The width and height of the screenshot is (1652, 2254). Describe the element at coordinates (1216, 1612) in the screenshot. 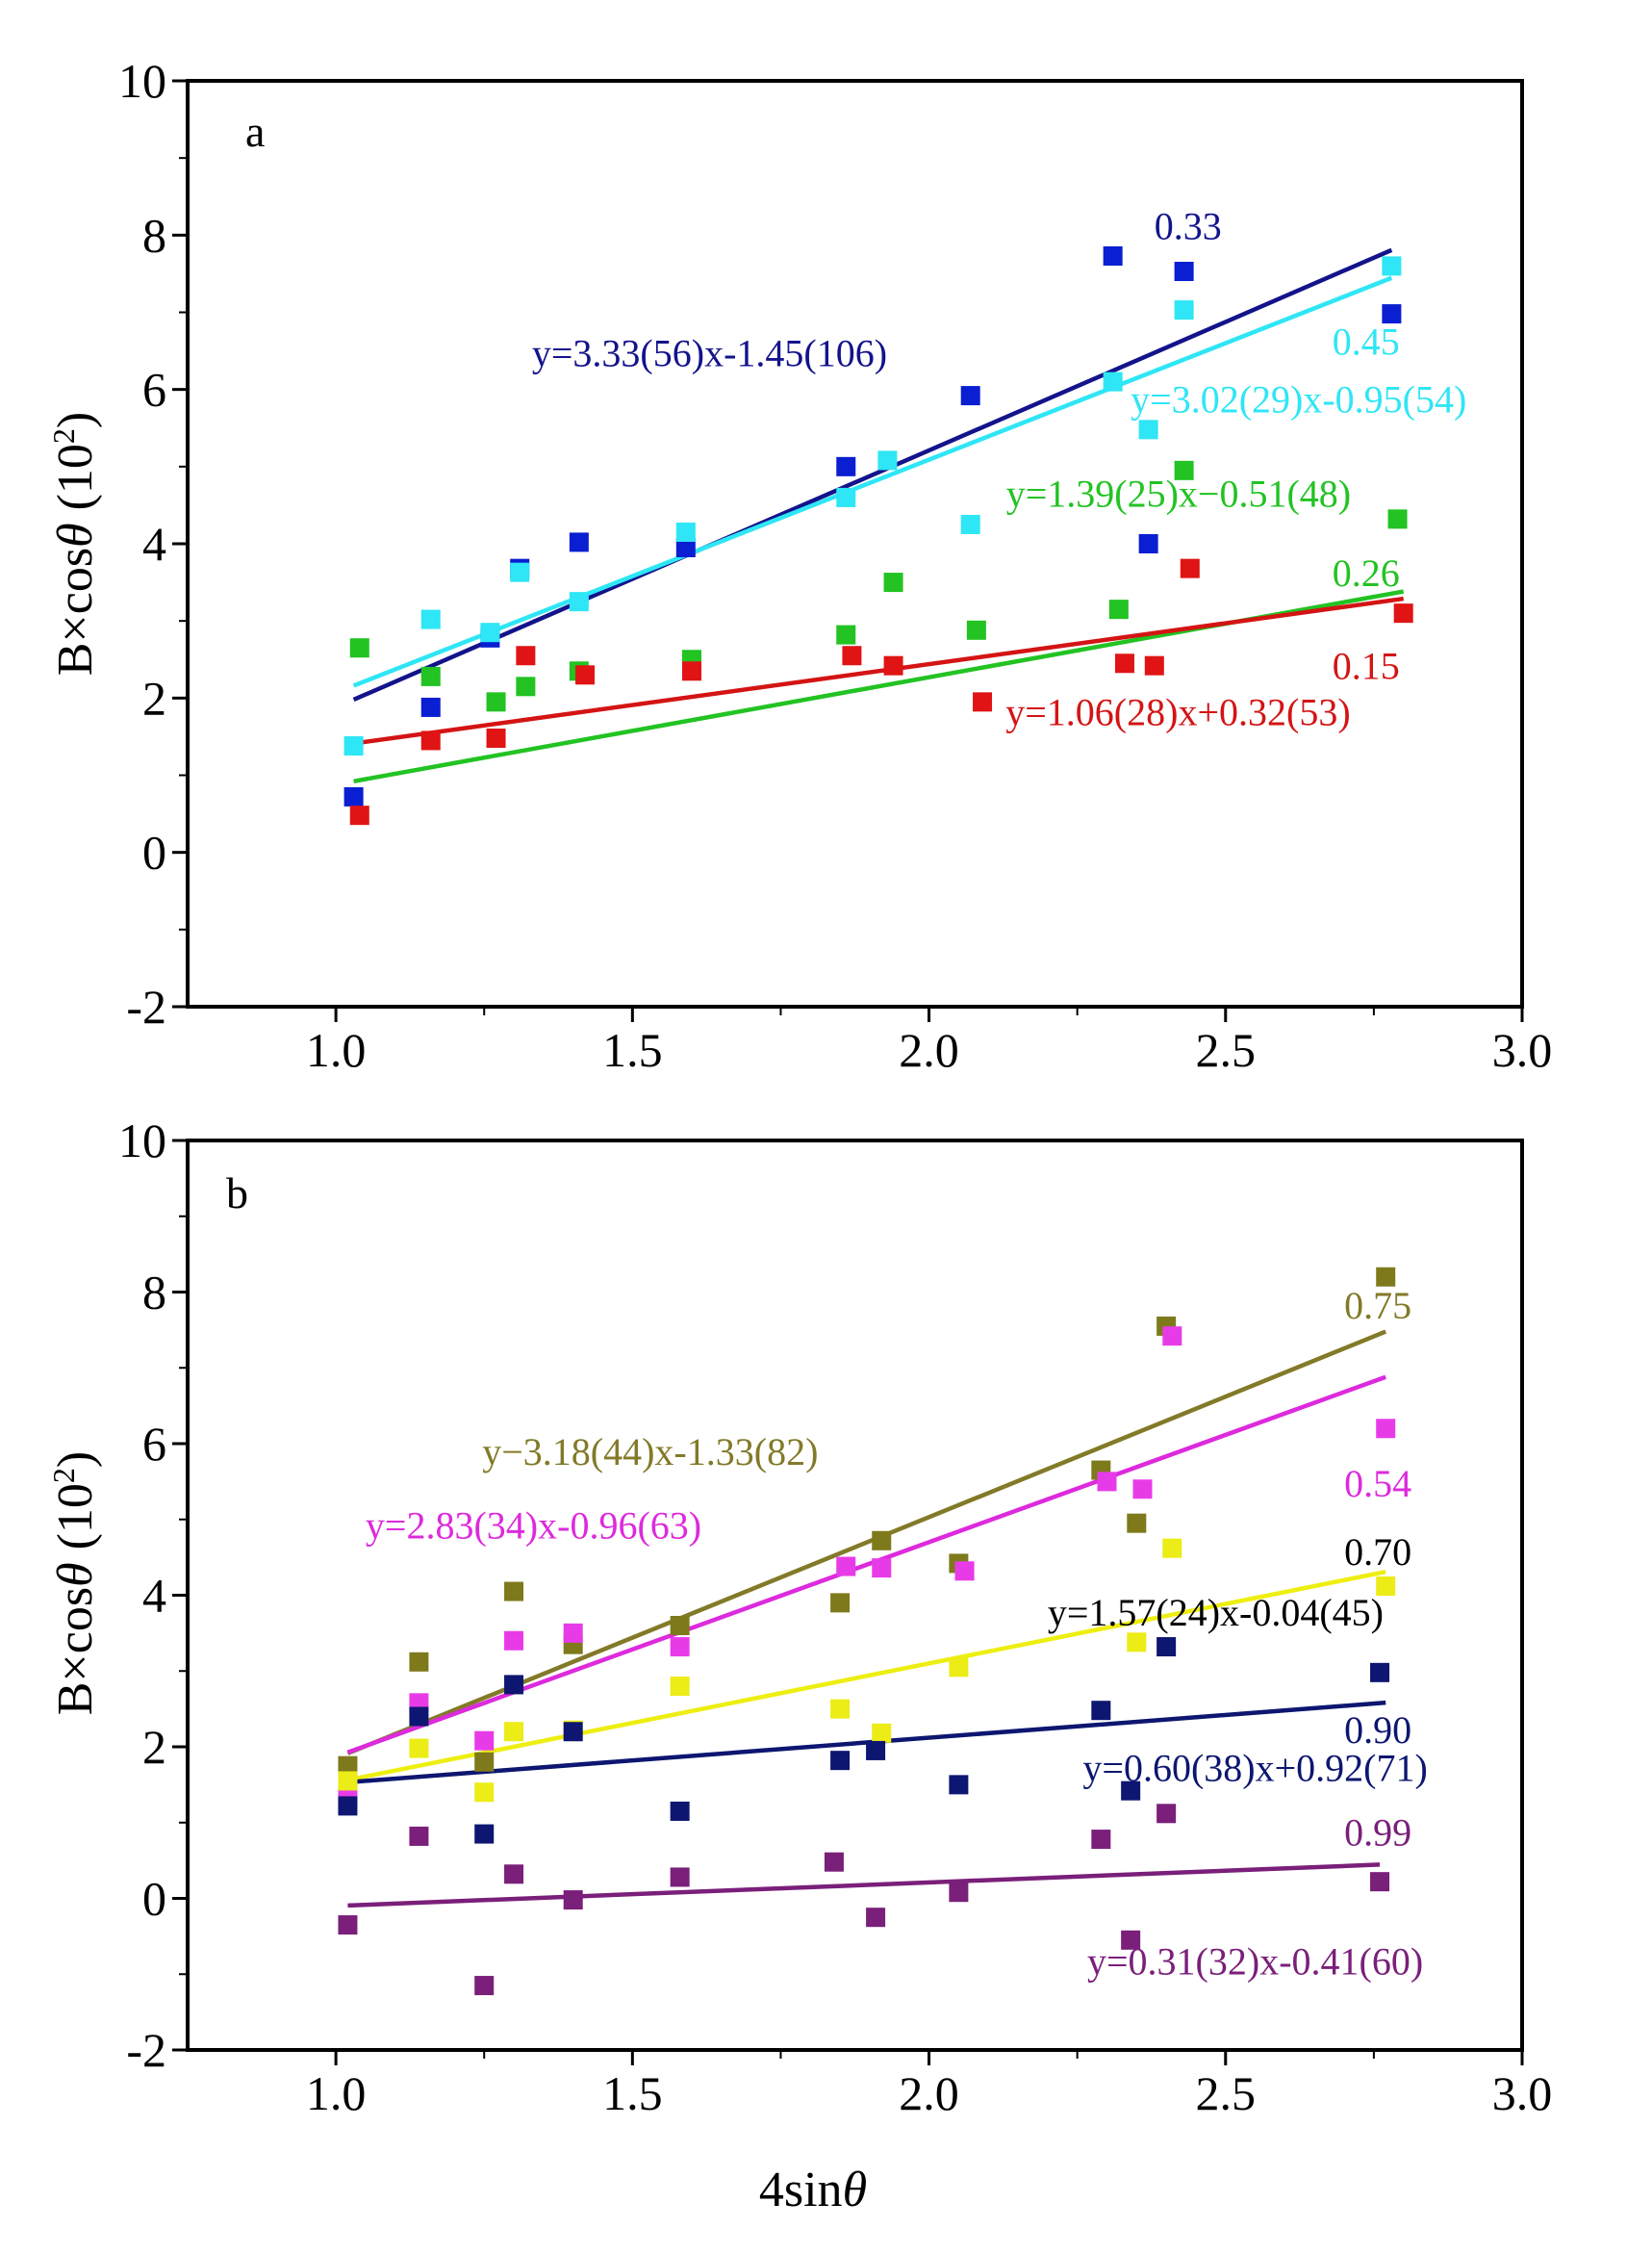

I see `fit-equation-0.70: y=1.57(24)x-0.04(45)` at that location.